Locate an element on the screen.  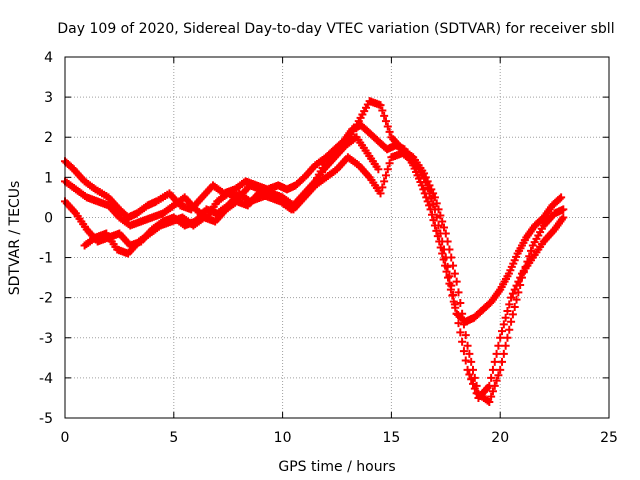
y-tick-label: -4 is located at coordinates (46, 379).